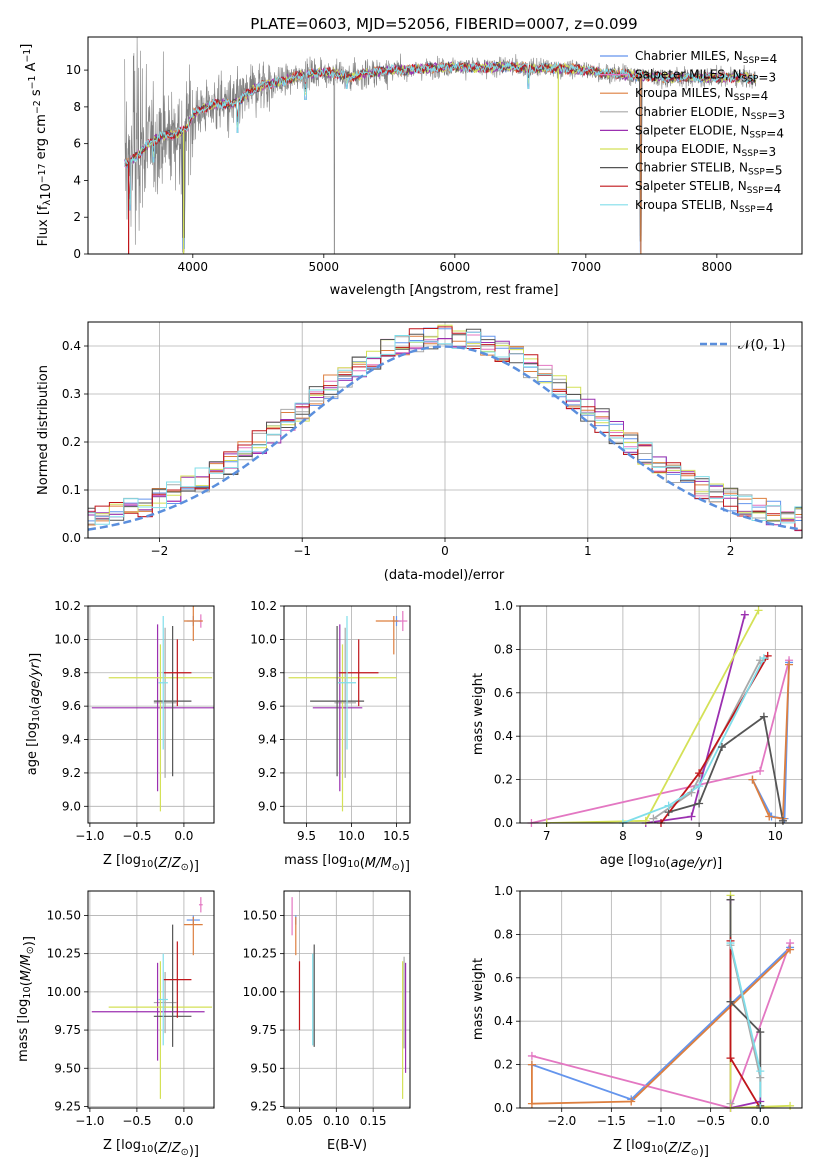  What do you see at coordinates (687, 205) in the screenshot?
I see `label-span: Kroupa STELIB, N` at bounding box center [687, 205].